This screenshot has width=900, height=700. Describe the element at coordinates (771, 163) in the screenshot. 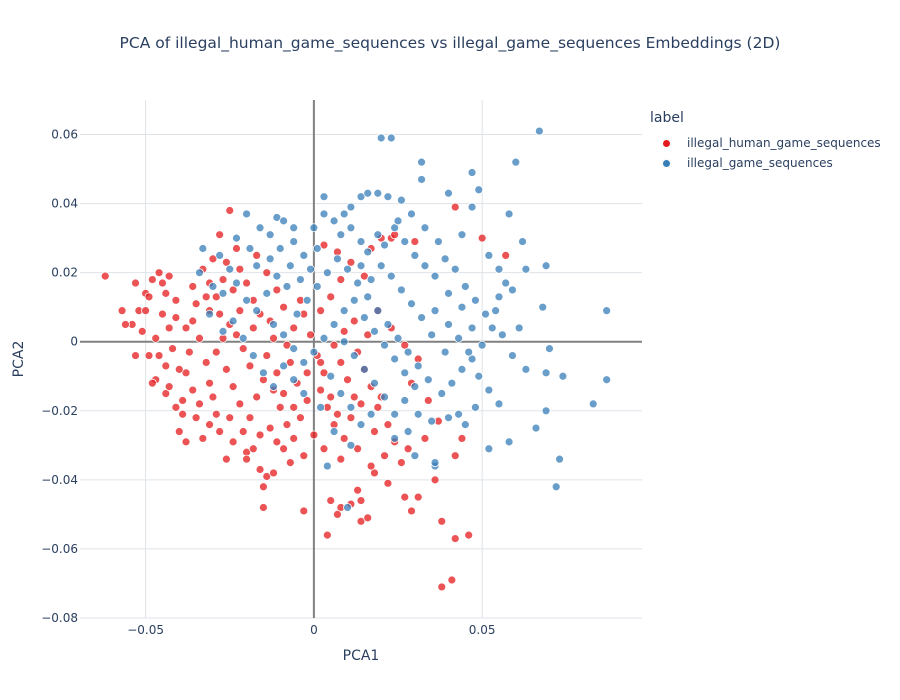

I see `legend-item-illegal-game-sequences: illegal_game_sequences` at that location.